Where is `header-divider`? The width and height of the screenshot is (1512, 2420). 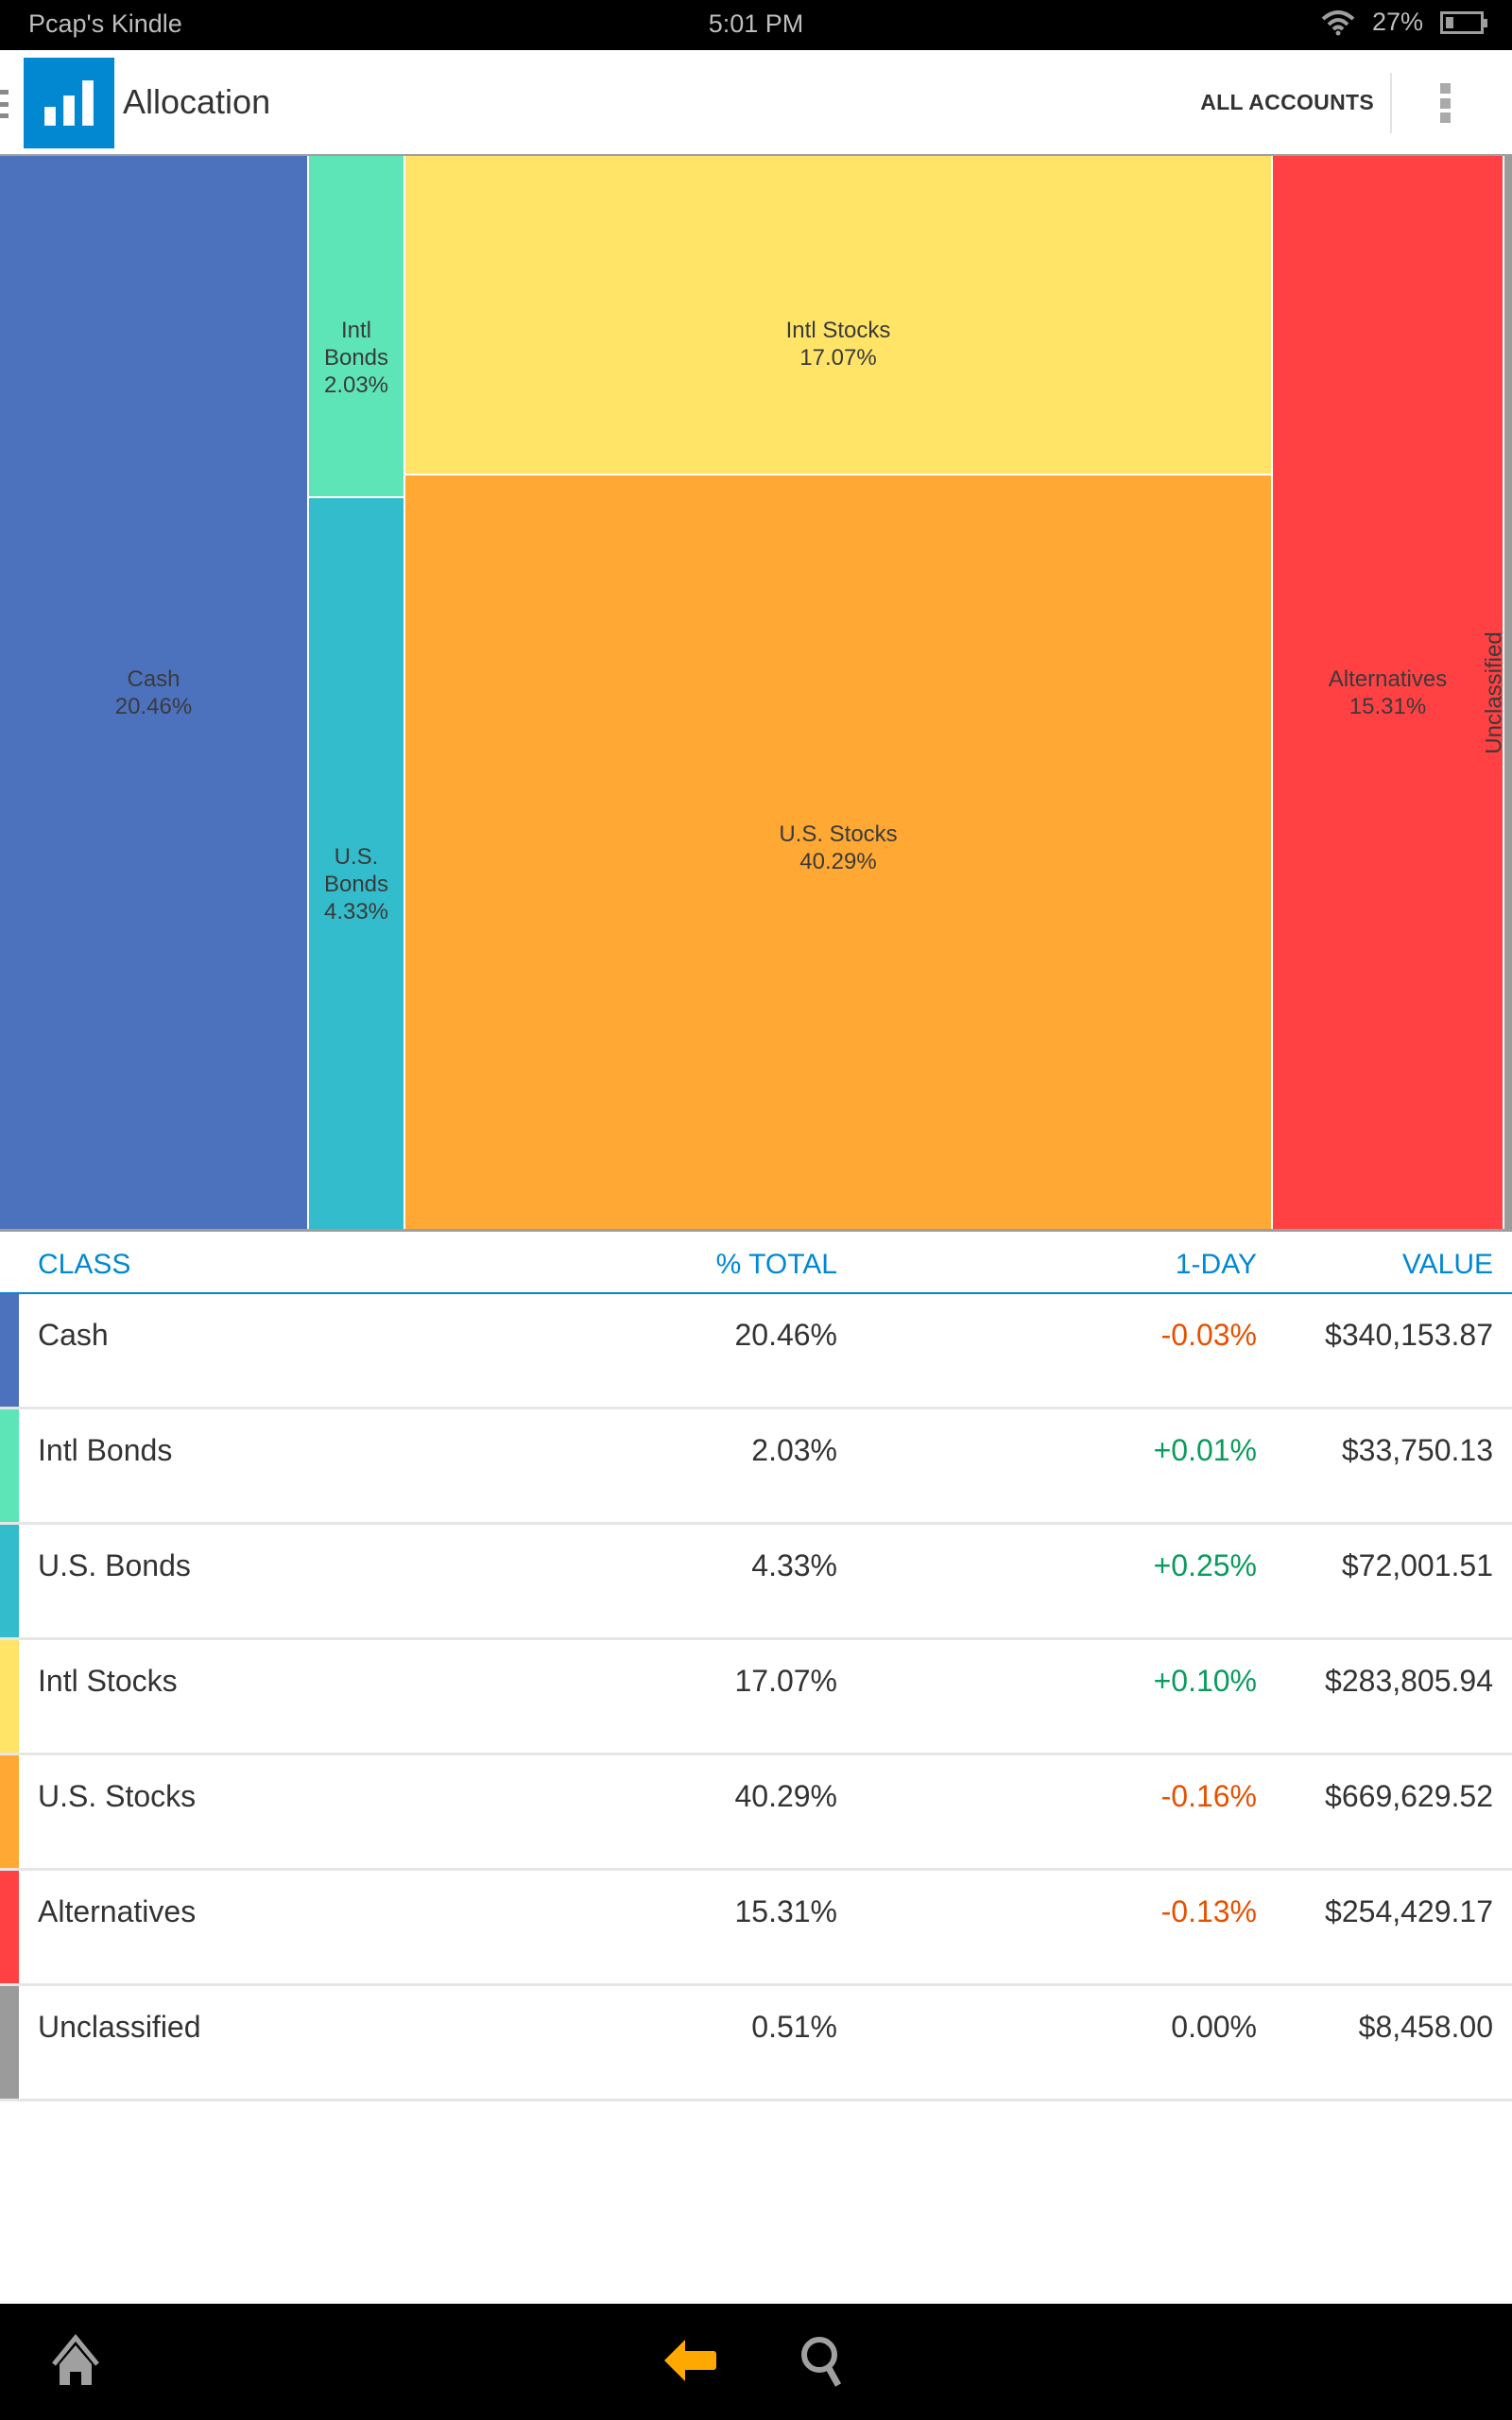
header-divider is located at coordinates (1391, 103).